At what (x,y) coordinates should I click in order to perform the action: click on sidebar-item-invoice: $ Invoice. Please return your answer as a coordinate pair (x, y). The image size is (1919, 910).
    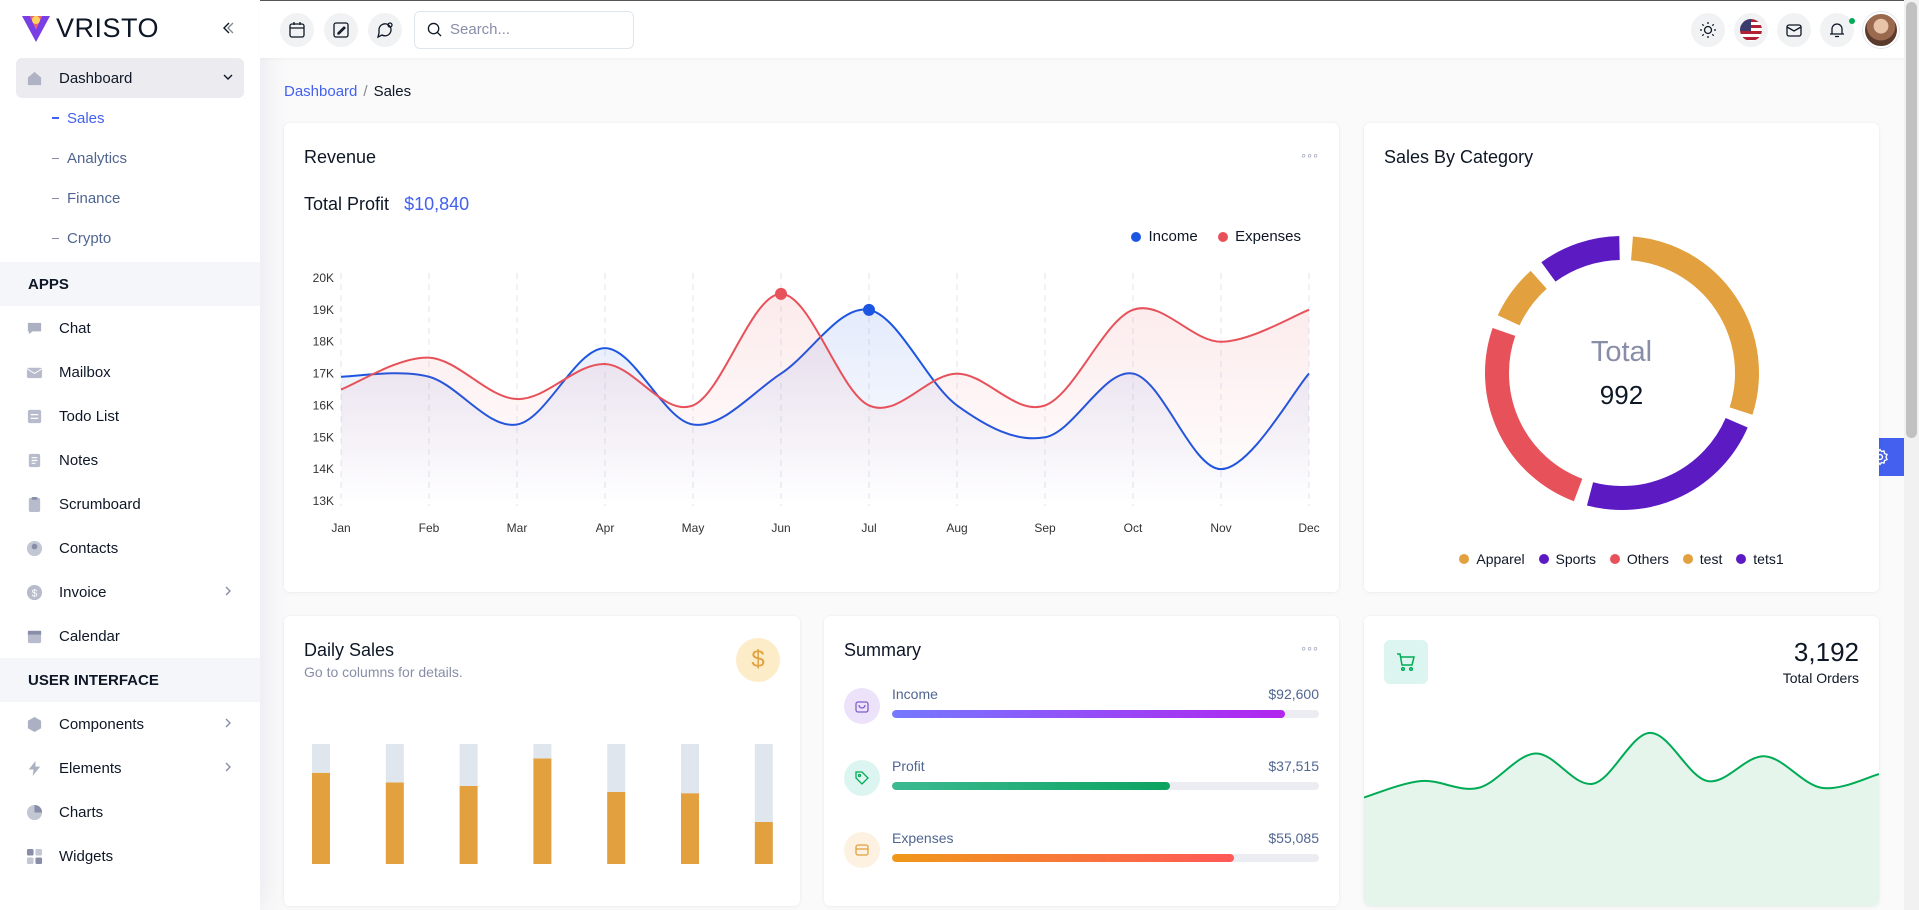
    Looking at the image, I should click on (130, 592).